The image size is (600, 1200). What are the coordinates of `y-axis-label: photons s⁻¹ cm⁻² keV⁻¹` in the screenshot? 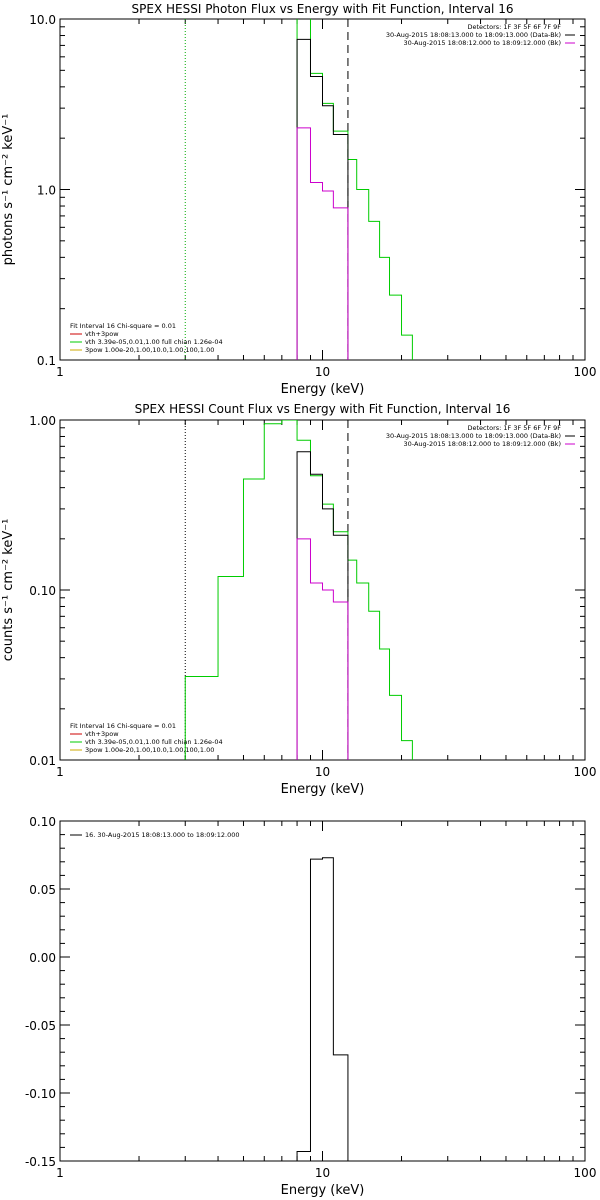 It's located at (8, 190).